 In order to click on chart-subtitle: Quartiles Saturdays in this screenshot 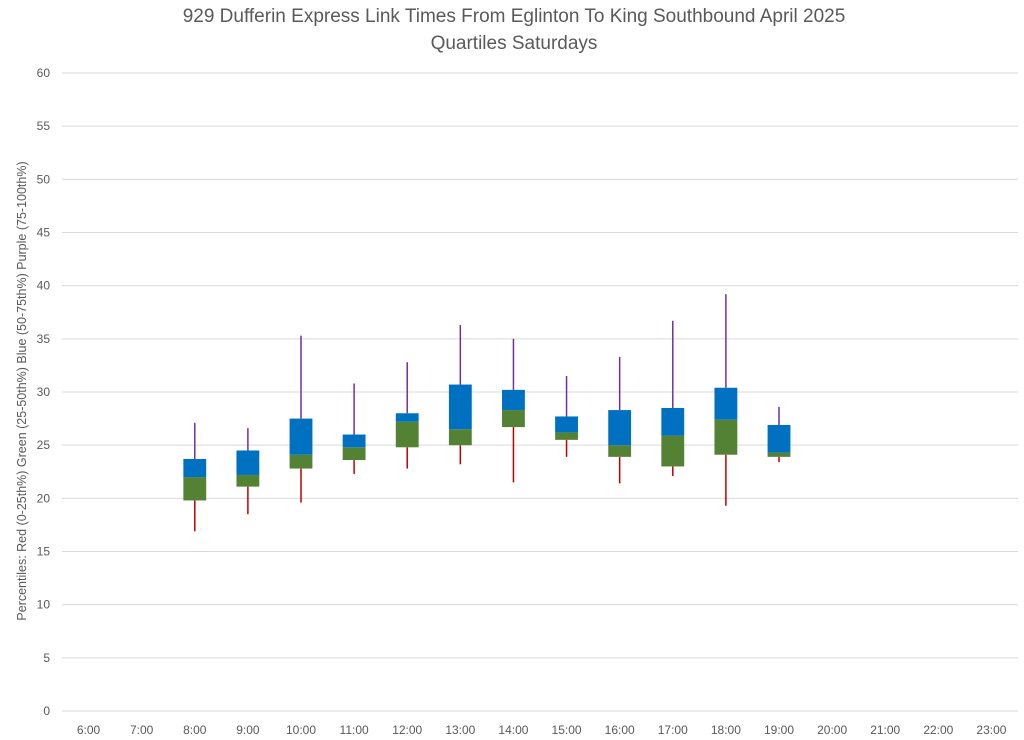, I will do `click(514, 43)`.